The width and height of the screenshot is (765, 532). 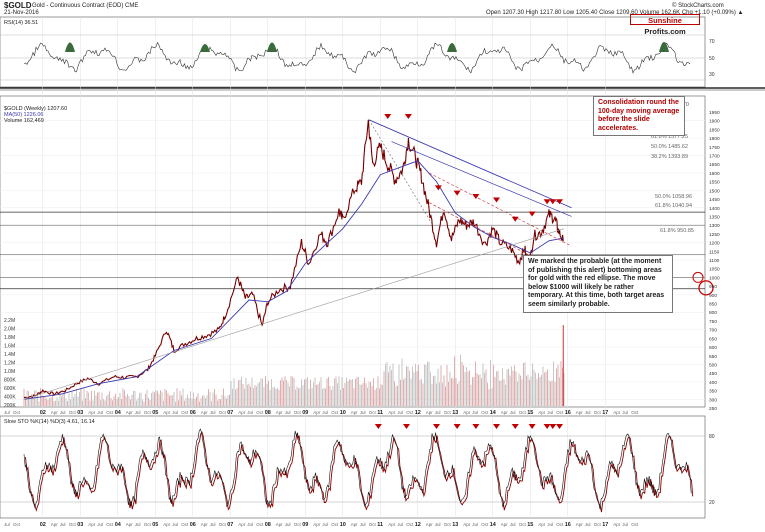 What do you see at coordinates (401, 172) in the screenshot?
I see `fib-diagonal` at bounding box center [401, 172].